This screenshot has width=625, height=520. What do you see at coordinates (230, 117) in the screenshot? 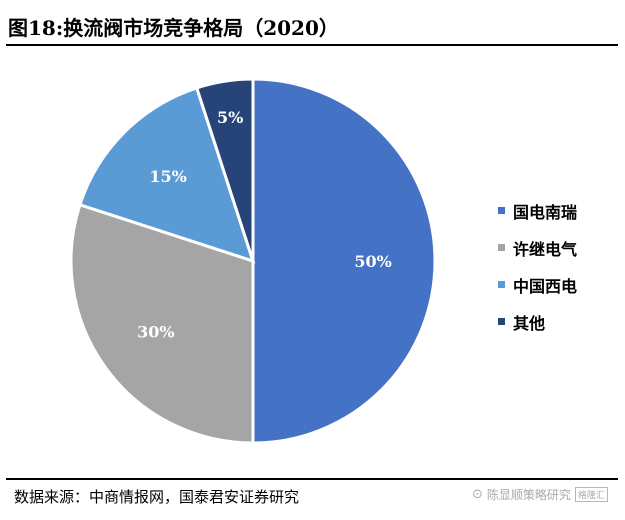
I see `slice-label: 5%` at bounding box center [230, 117].